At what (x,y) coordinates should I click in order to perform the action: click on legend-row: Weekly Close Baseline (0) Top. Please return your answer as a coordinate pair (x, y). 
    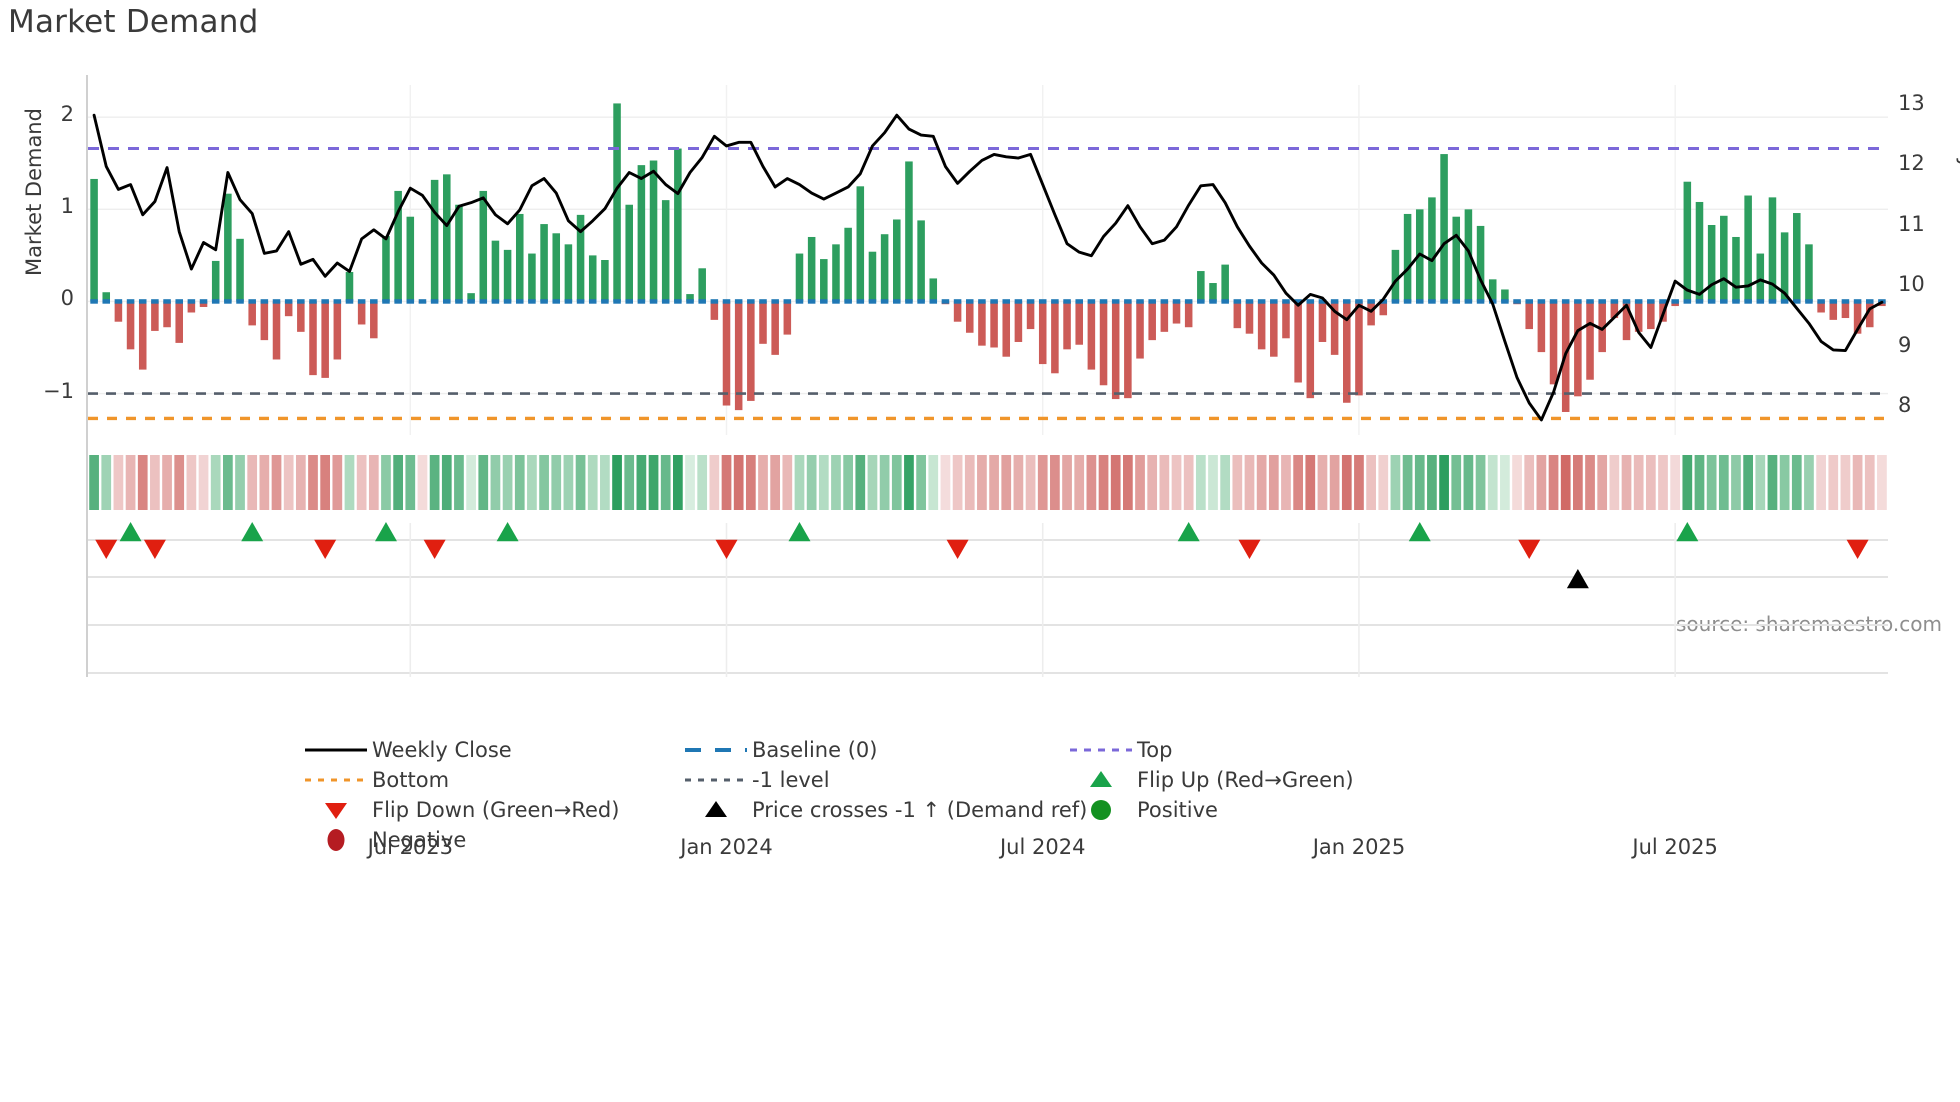
    Looking at the image, I should click on (1000, 750).